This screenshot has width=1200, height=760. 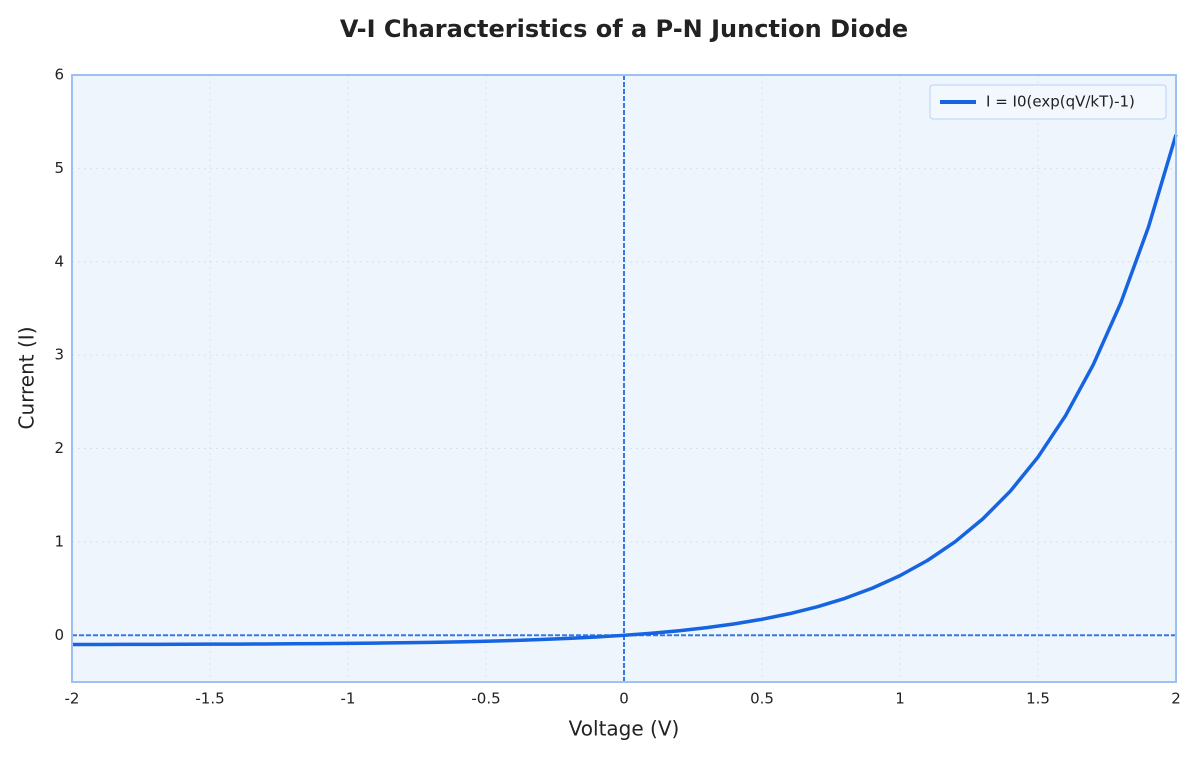 I want to click on y-tick-label: 3, so click(x=59, y=355).